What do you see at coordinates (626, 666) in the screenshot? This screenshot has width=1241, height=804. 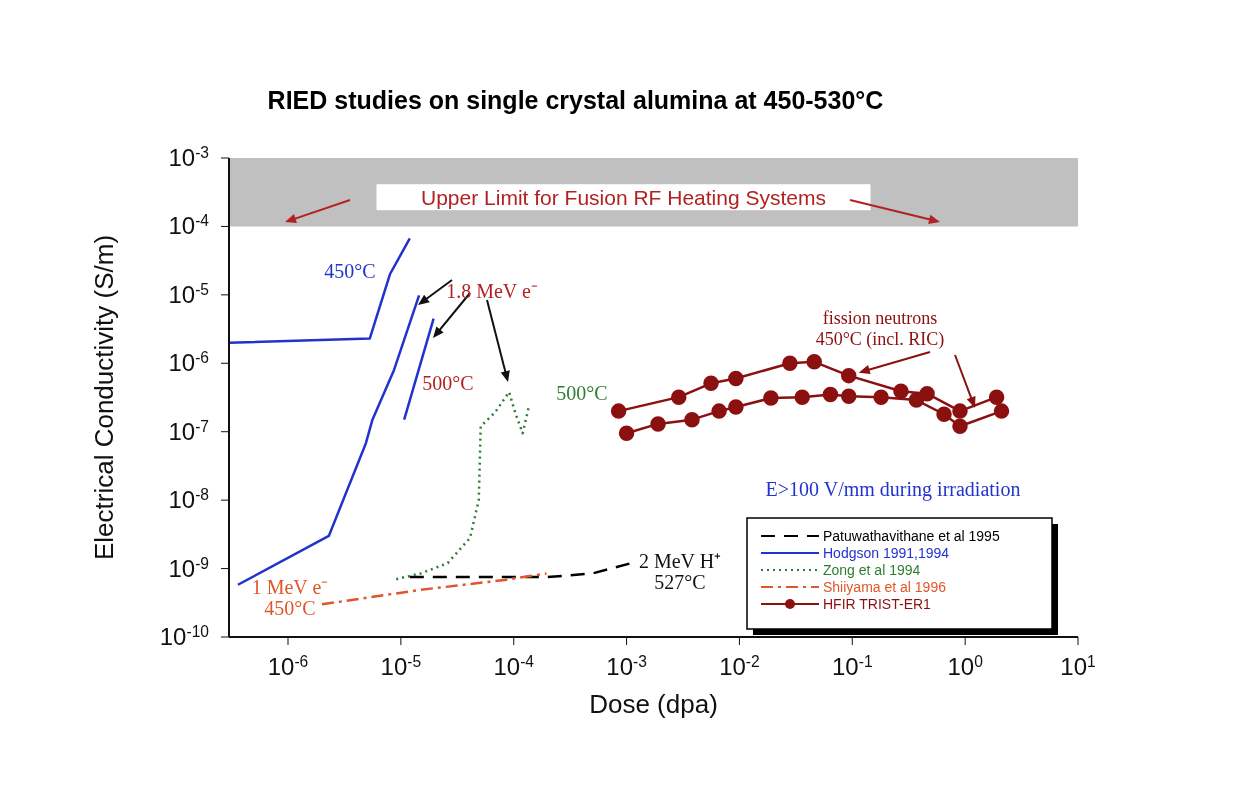 I see `x-tick-label: 10$^{-3}$` at bounding box center [626, 666].